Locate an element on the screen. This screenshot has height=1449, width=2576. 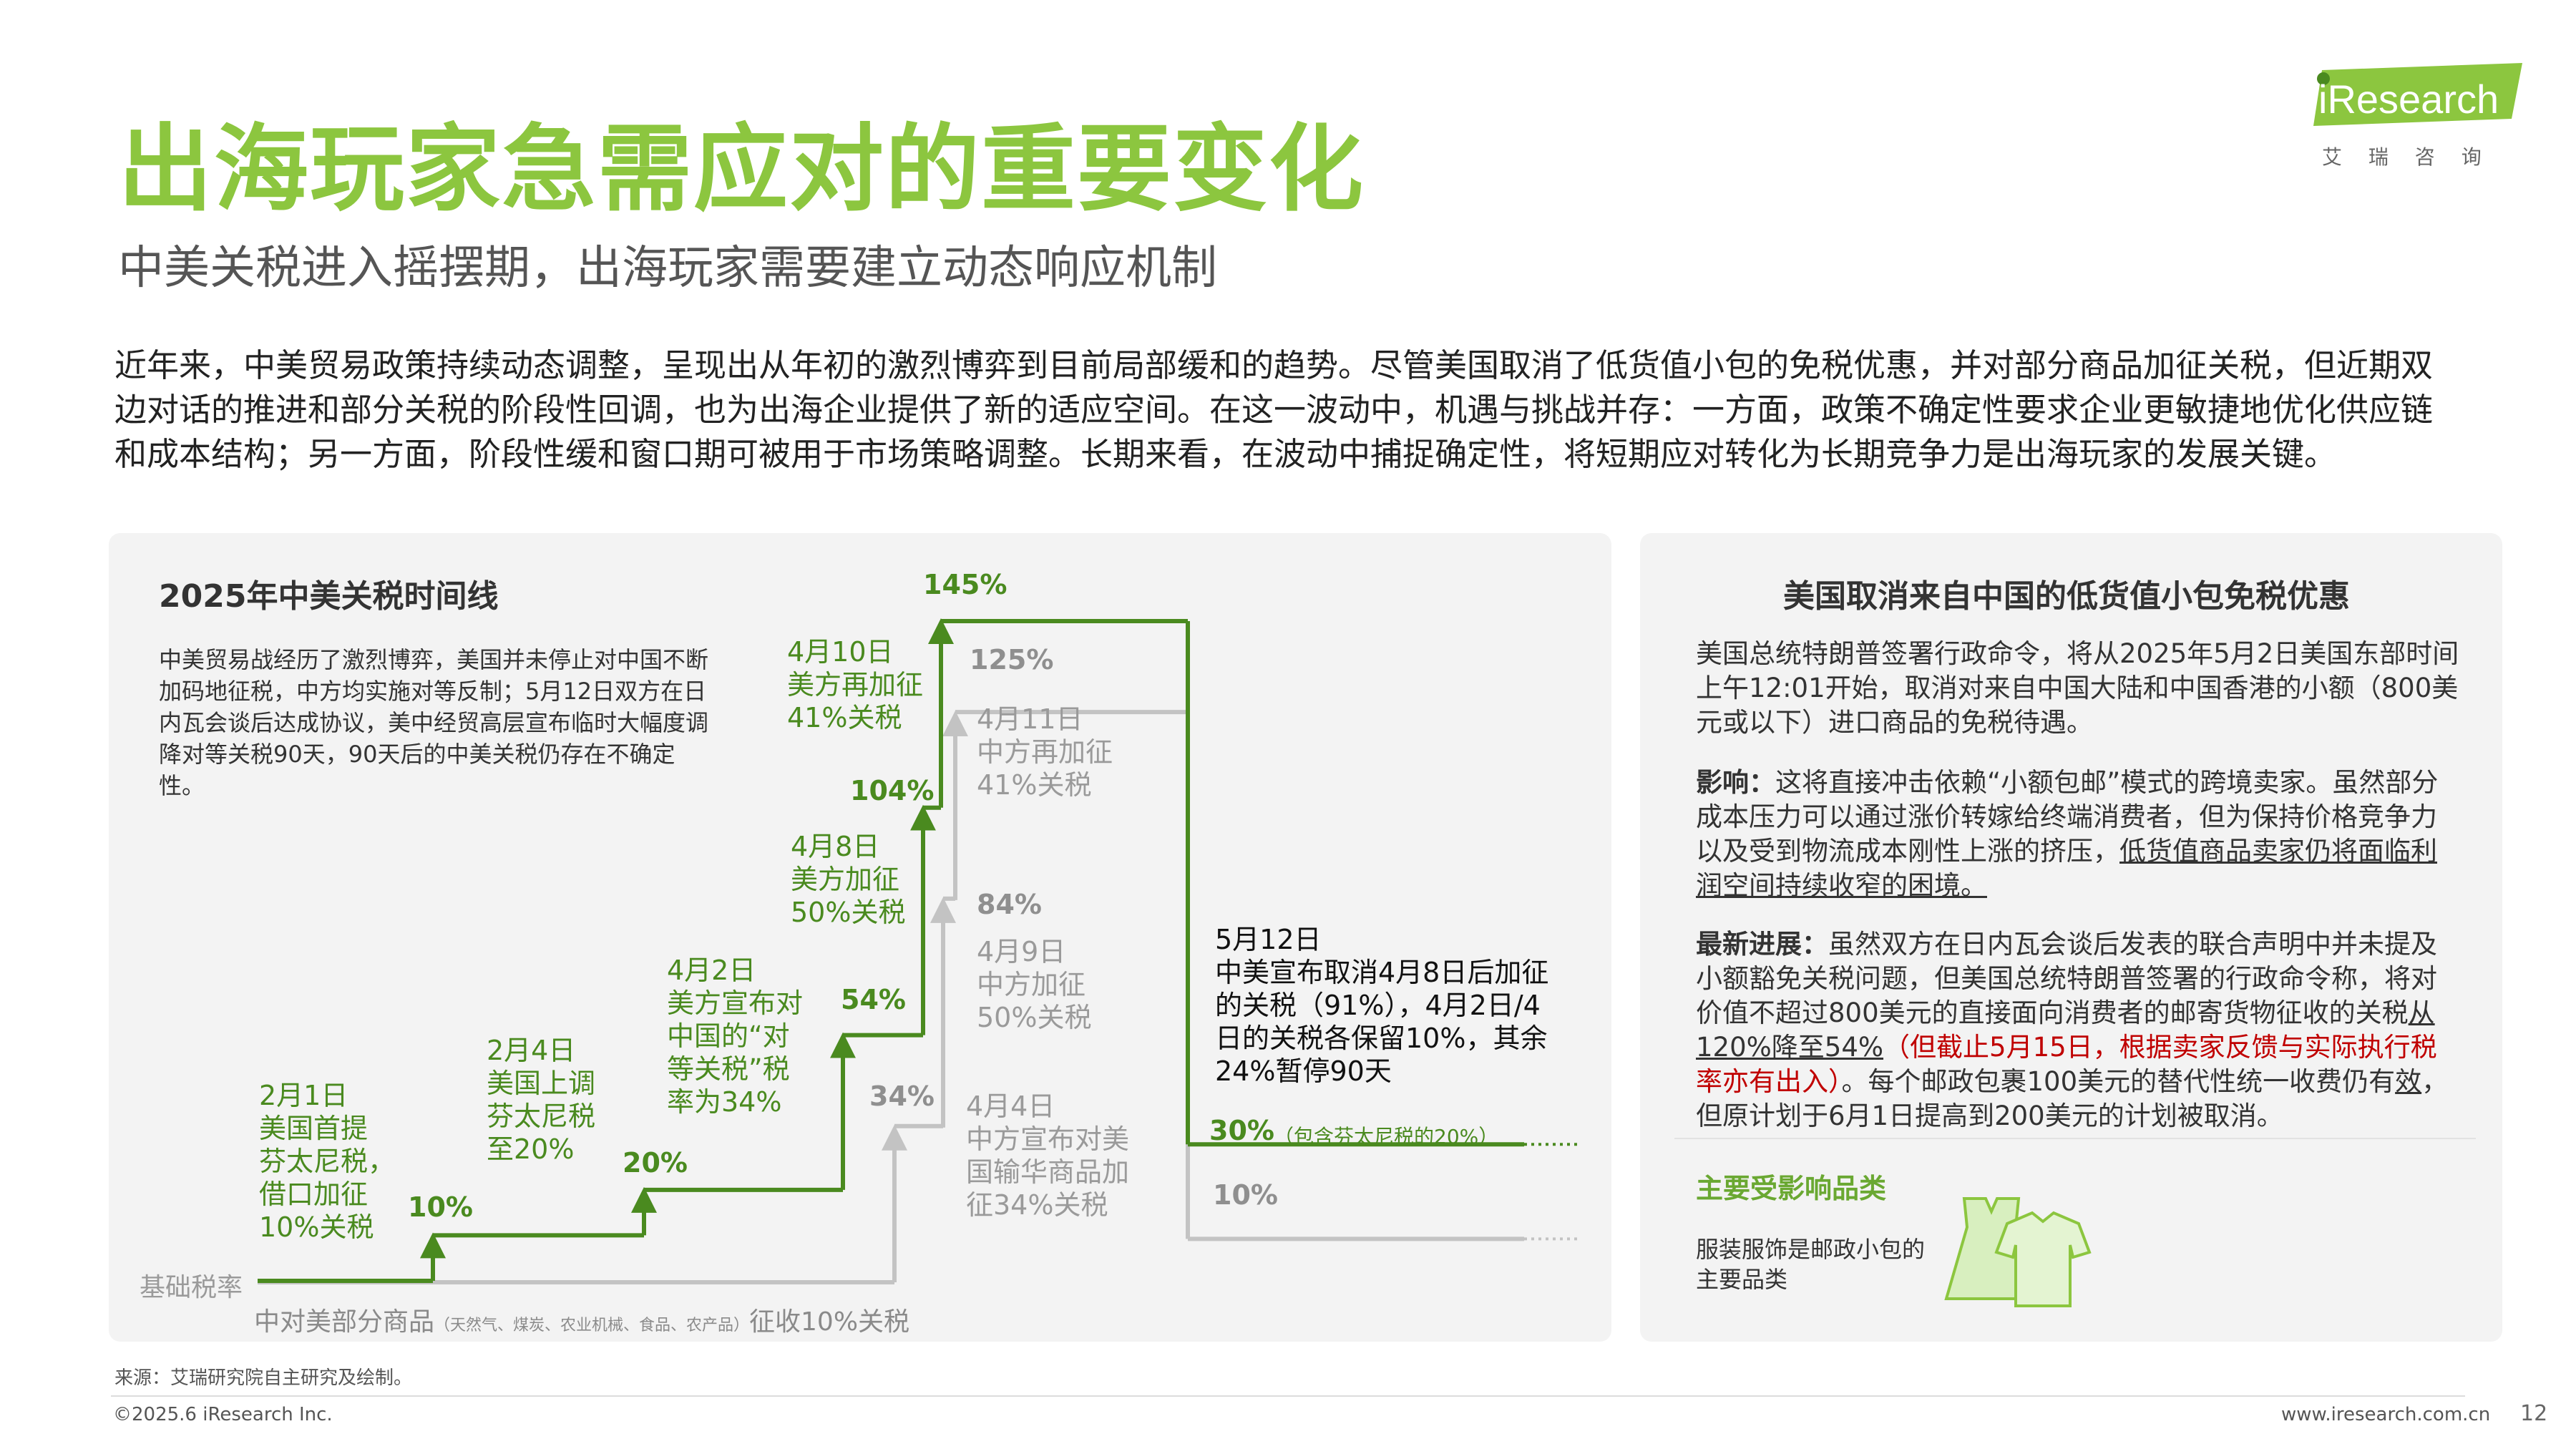
copyright: ©2025.6 iResearch Inc. is located at coordinates (223, 1414).